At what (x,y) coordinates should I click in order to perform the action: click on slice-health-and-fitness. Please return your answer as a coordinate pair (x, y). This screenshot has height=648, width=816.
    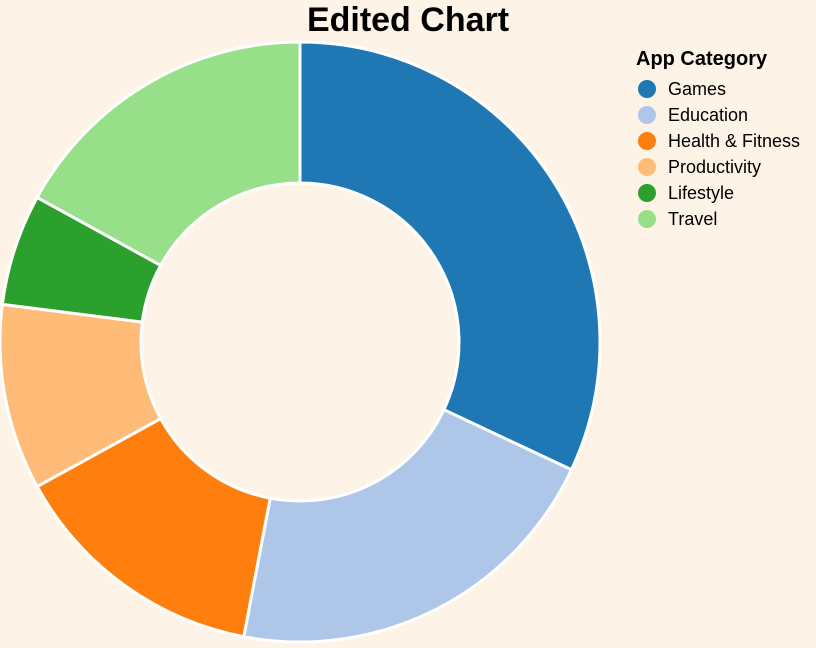
    Looking at the image, I should click on (153, 528).